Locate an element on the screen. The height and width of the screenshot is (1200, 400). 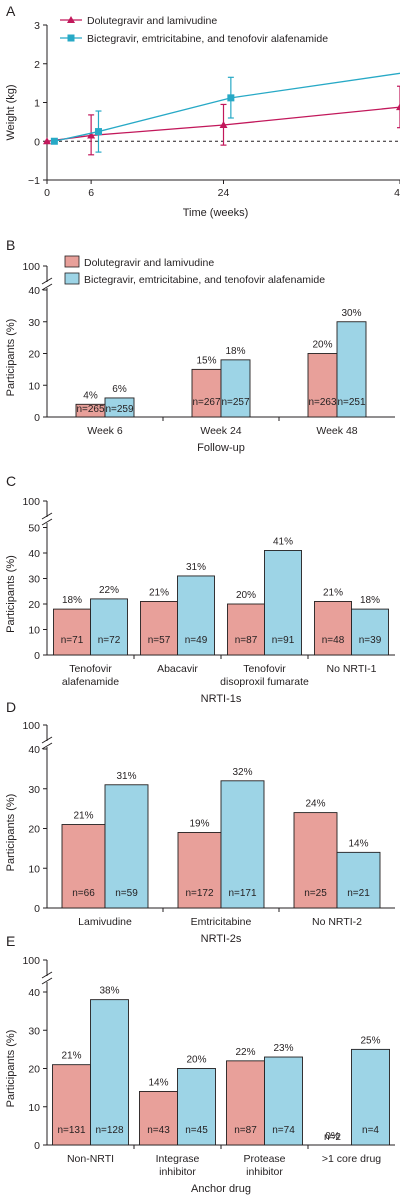
axis-break-b is located at coordinates (47, 281).